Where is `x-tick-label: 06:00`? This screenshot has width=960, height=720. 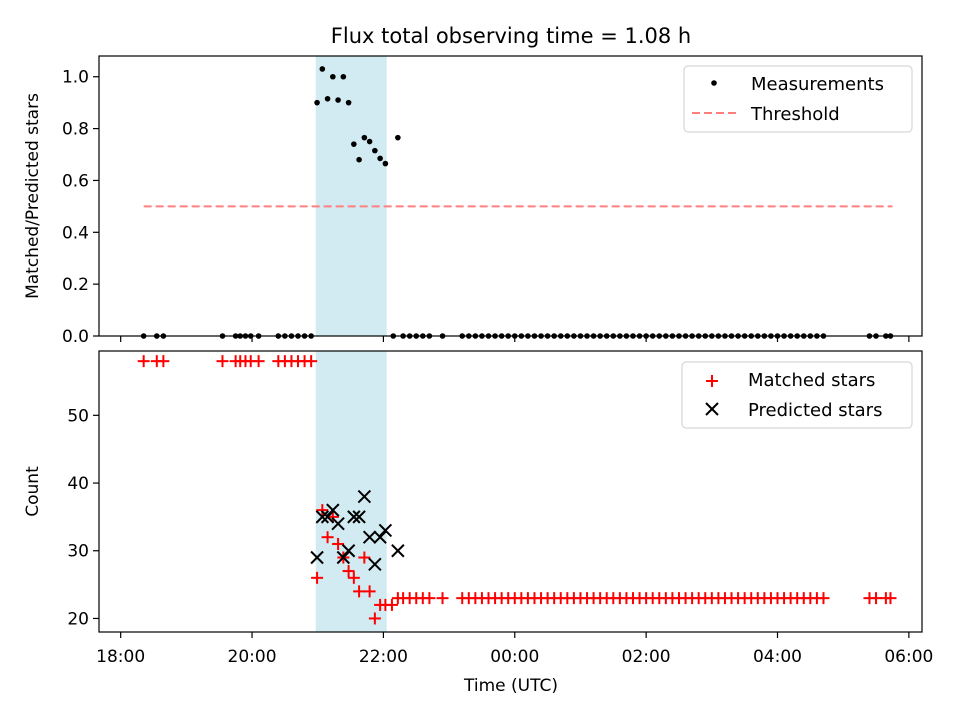 x-tick-label: 06:00 is located at coordinates (908, 657).